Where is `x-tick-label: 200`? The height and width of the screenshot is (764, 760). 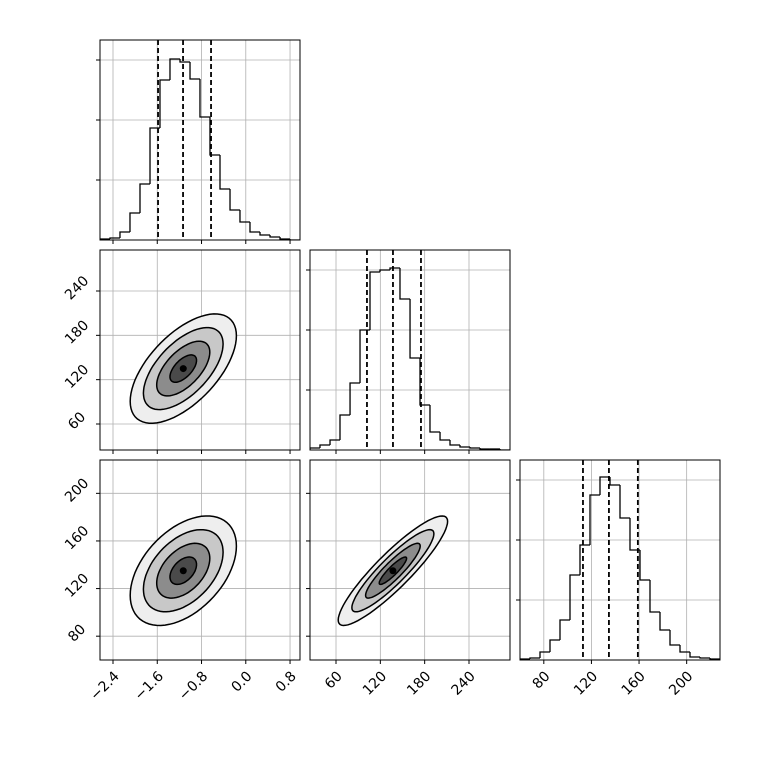 x-tick-label: 200 is located at coordinates (681, 683).